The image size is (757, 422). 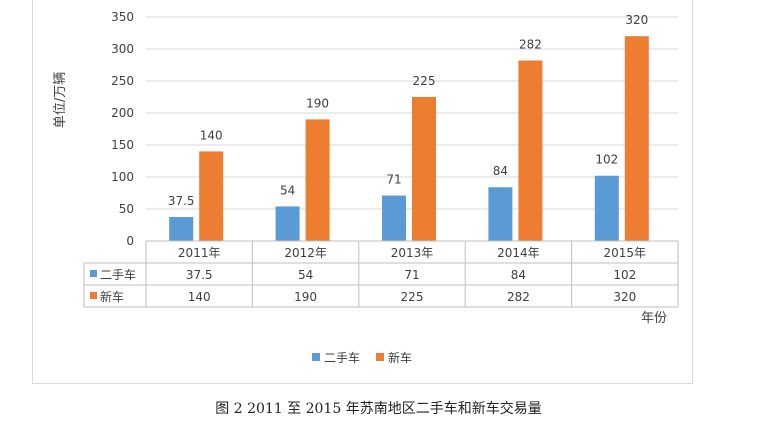 I want to click on x-tick-label: 2012年, so click(x=305, y=253).